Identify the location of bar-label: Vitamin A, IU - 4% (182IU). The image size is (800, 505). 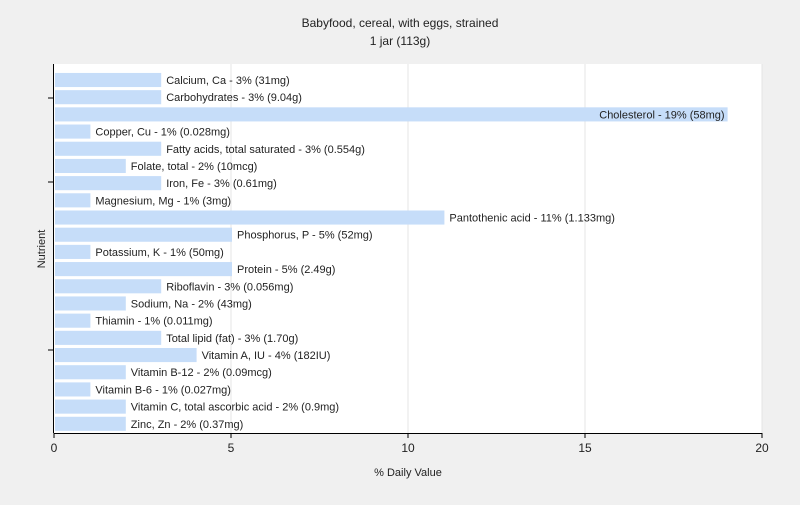
(266, 356).